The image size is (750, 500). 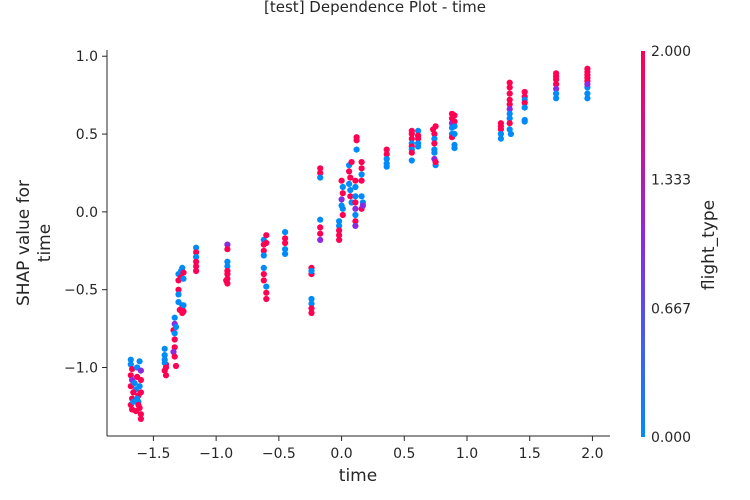 I want to click on colorbar: 2.000 1.333 0.667 0.000 flight_type, so click(x=680, y=245).